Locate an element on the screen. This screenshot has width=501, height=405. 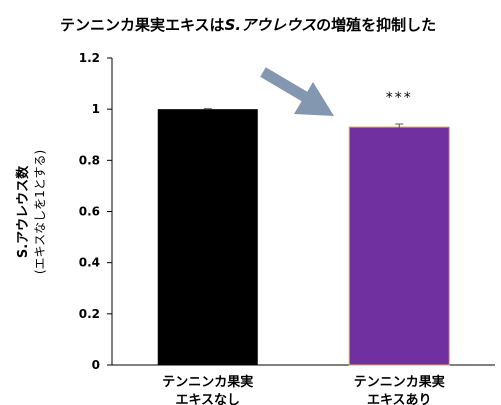
title-part-3: .アウレウス is located at coordinates (275, 25).